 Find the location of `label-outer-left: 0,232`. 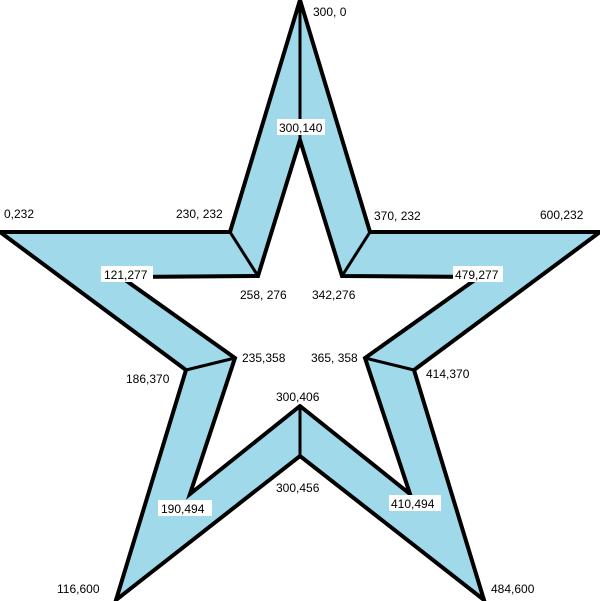

label-outer-left: 0,232 is located at coordinates (19, 214).